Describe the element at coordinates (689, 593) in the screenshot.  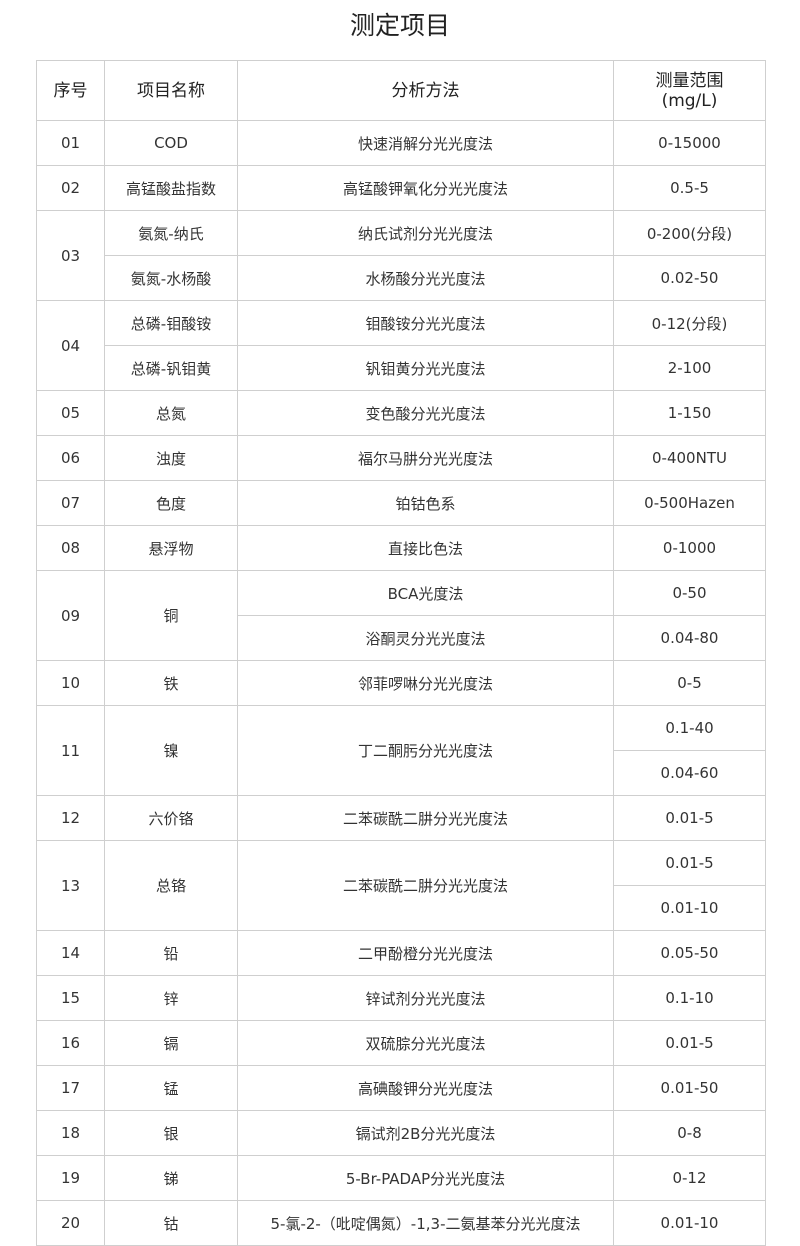
I see `measure-range: 0-50` at that location.